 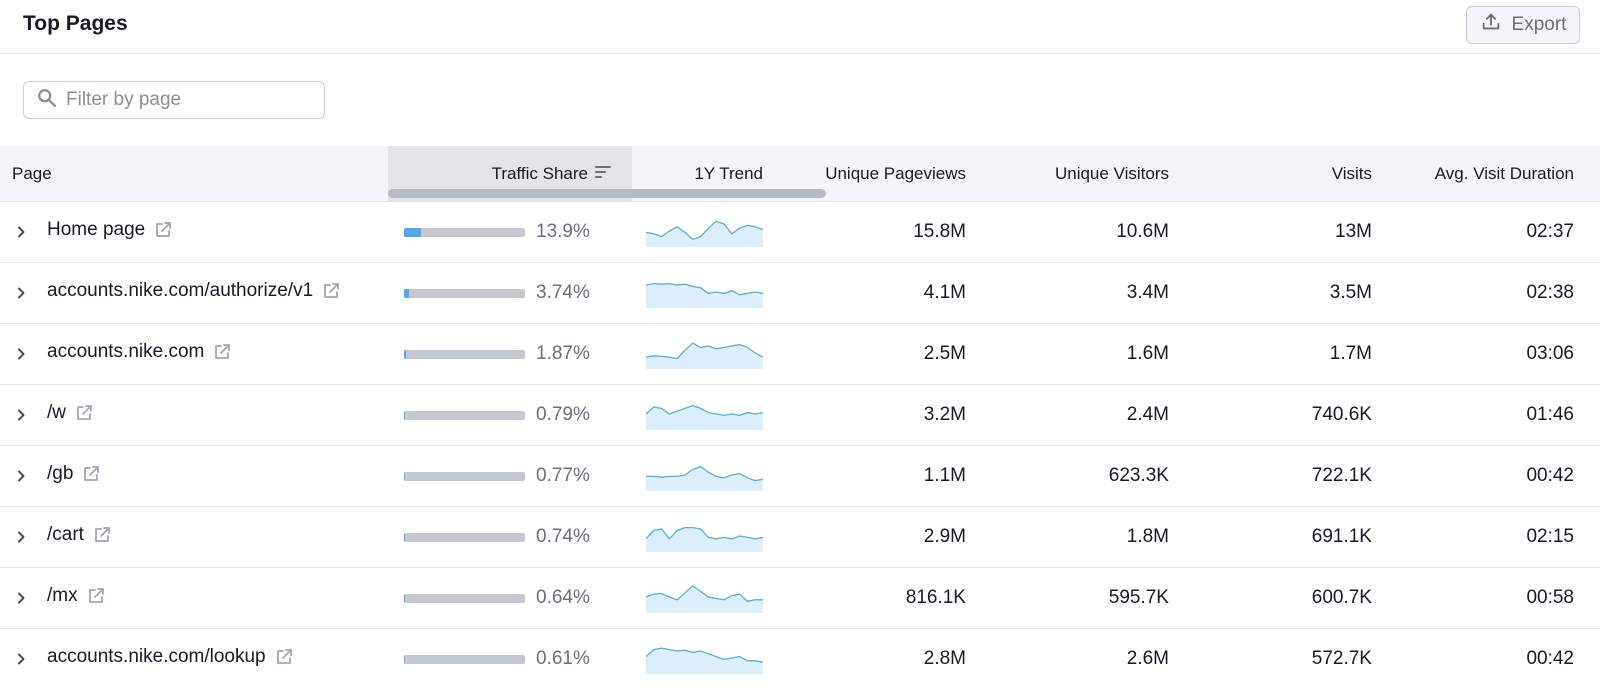 What do you see at coordinates (1491, 25) in the screenshot?
I see `upload-icon` at bounding box center [1491, 25].